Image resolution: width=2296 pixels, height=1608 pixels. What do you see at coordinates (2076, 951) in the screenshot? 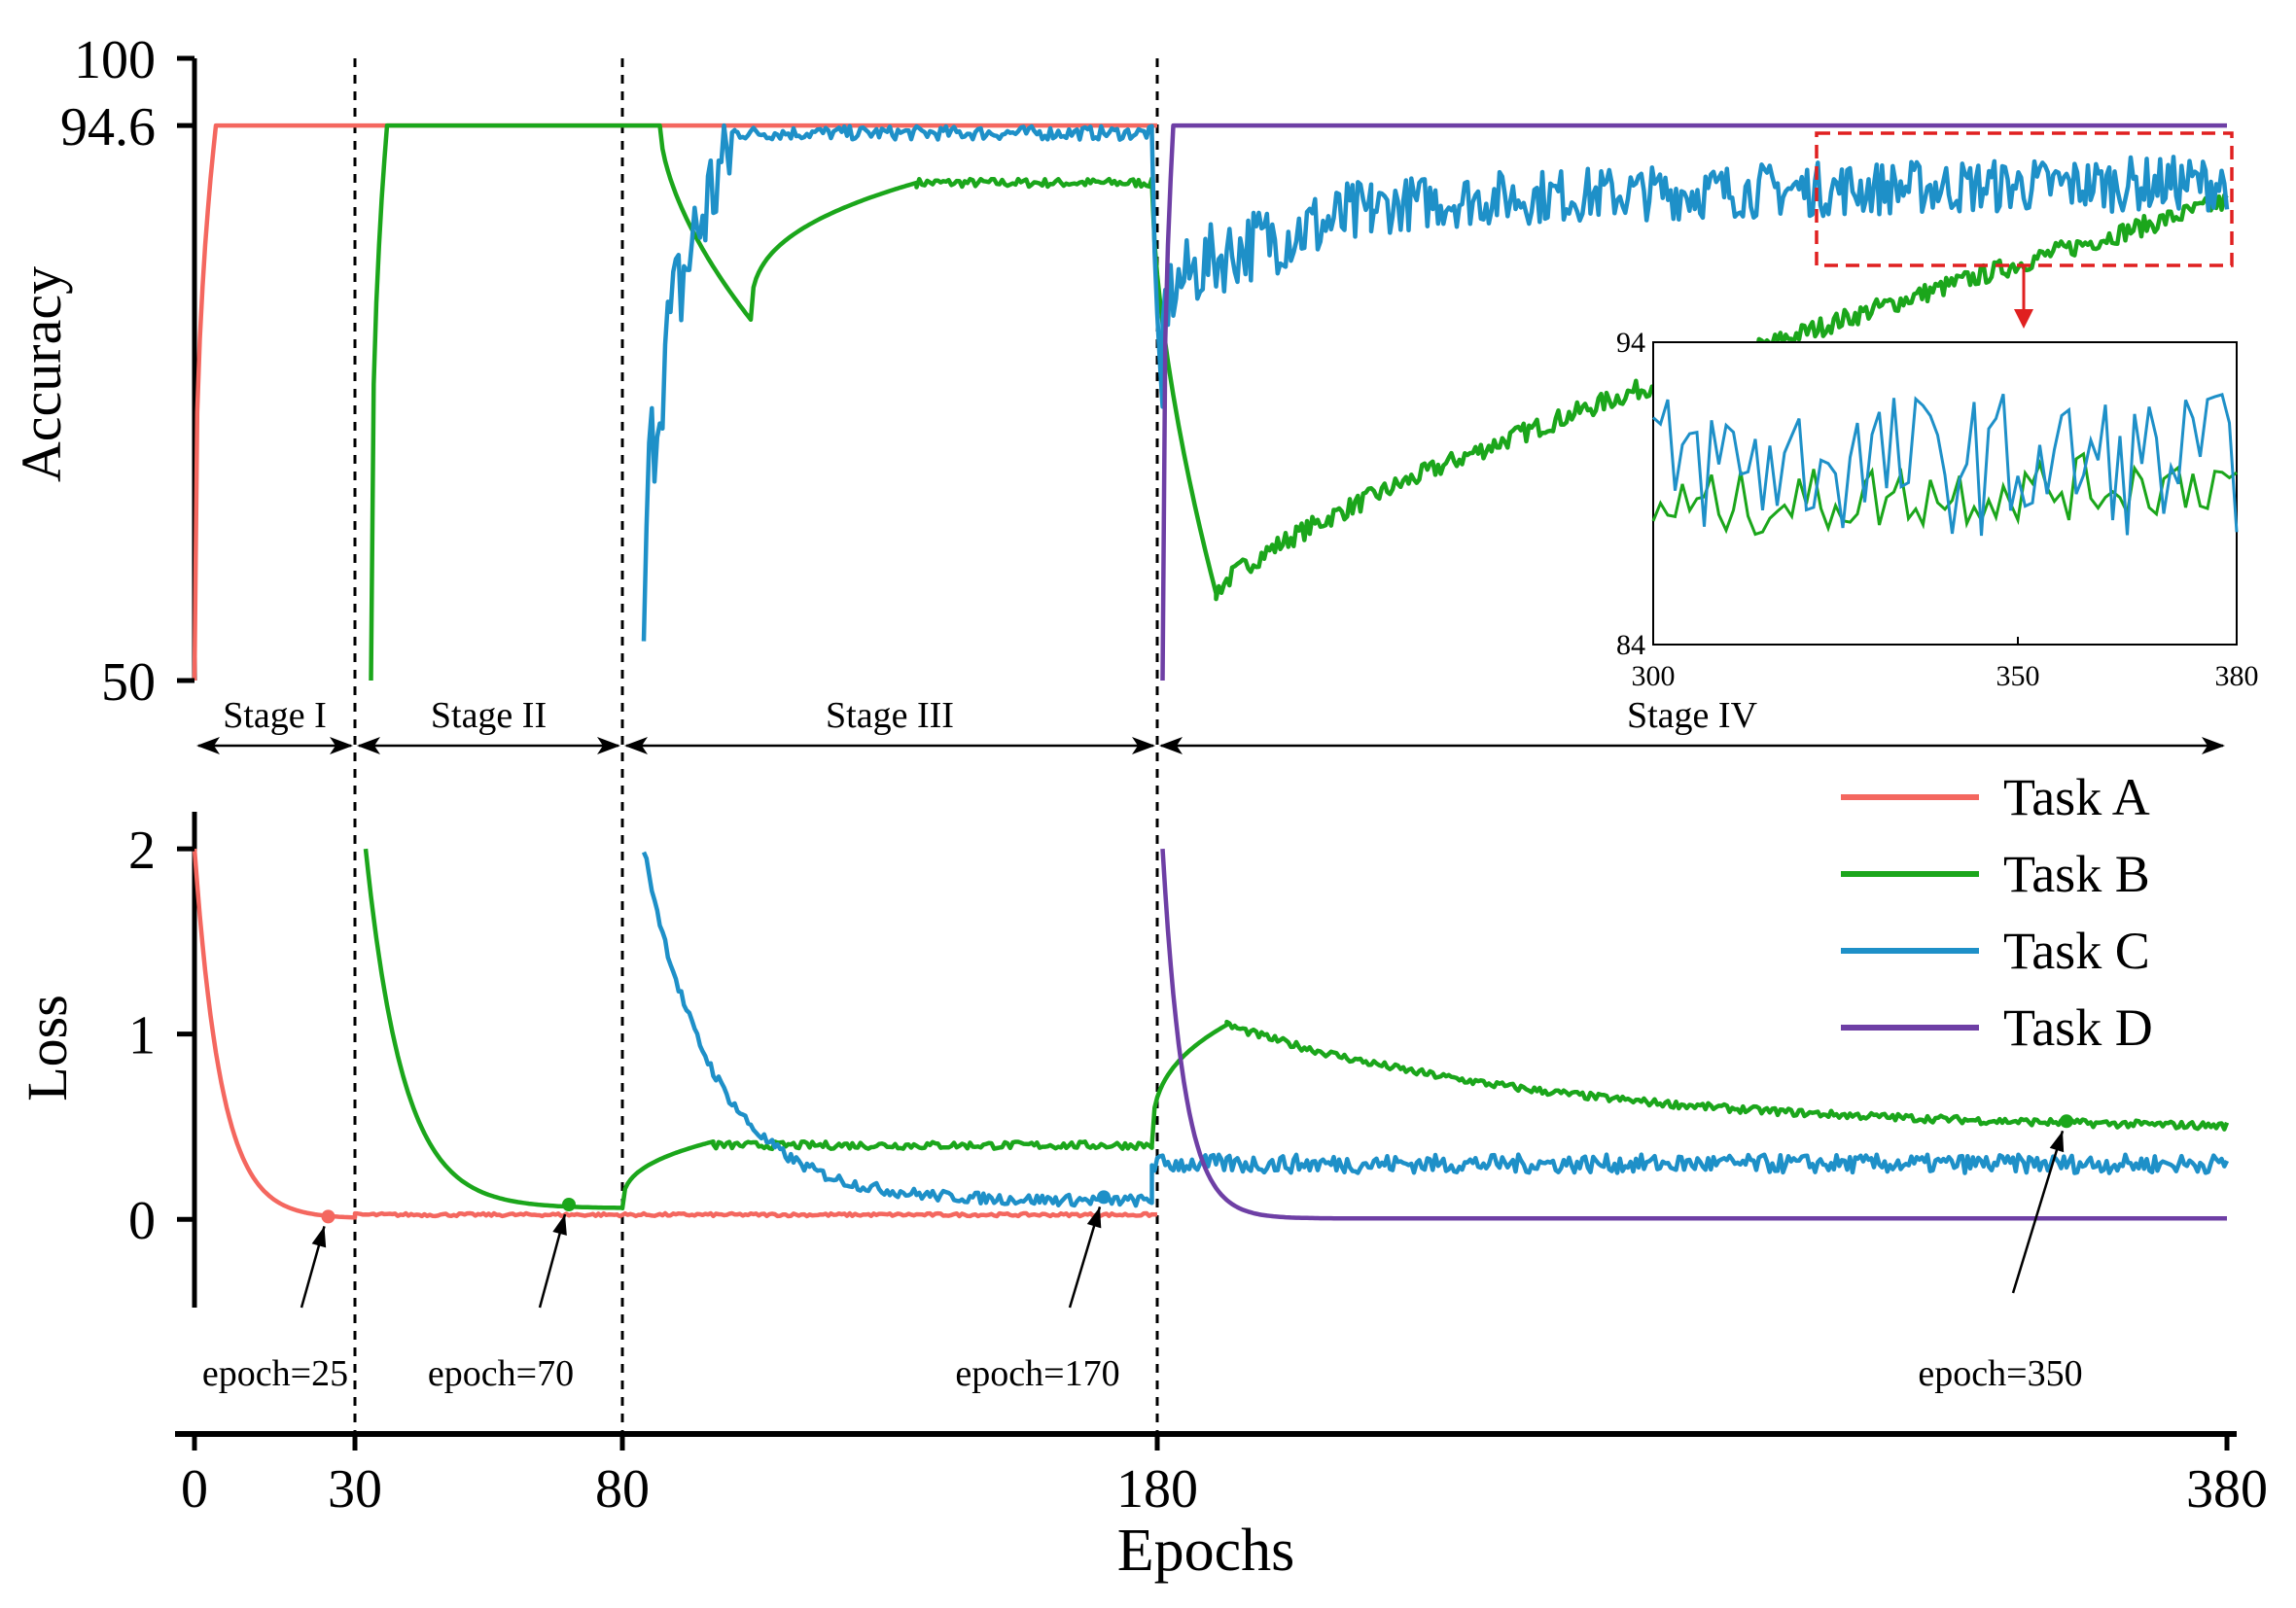
I see `legend-label: Task C` at bounding box center [2076, 951].